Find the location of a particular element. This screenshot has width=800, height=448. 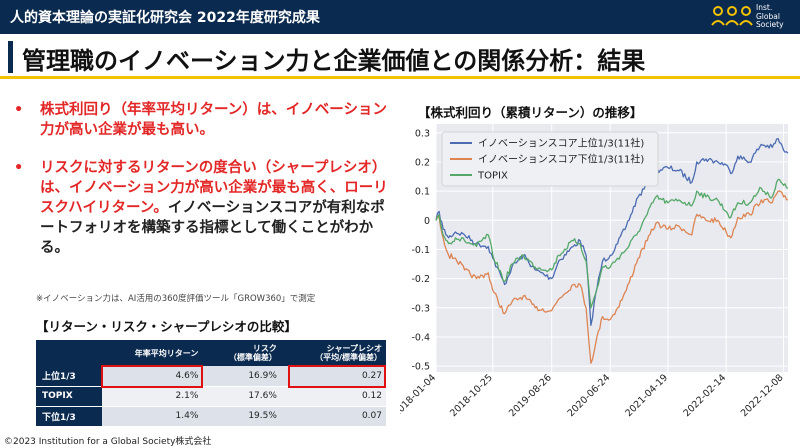

x-tick-label: 2022-12-08 is located at coordinates (762, 395).